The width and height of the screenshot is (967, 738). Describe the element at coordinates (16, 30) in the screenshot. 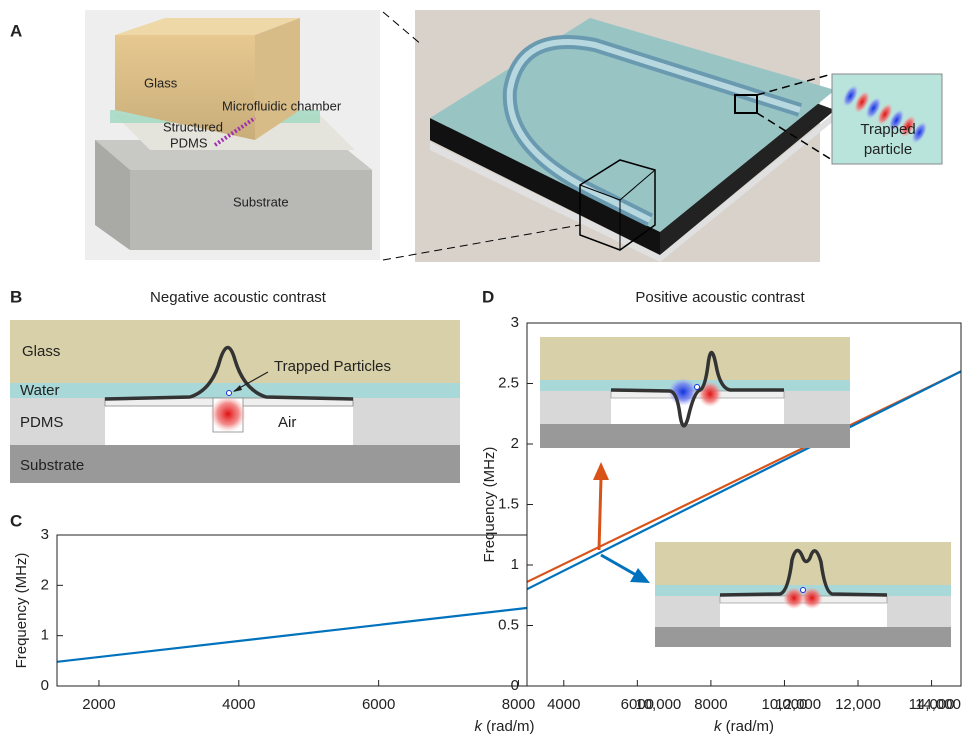

I see `panel-label: A` at that location.